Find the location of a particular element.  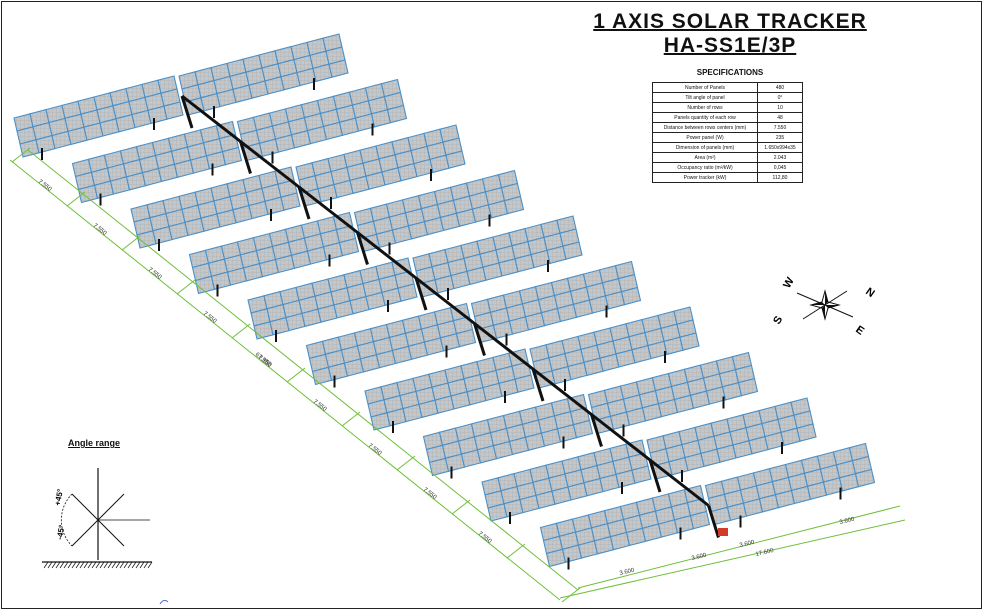

spec-value: 7.550 is located at coordinates (780, 127).